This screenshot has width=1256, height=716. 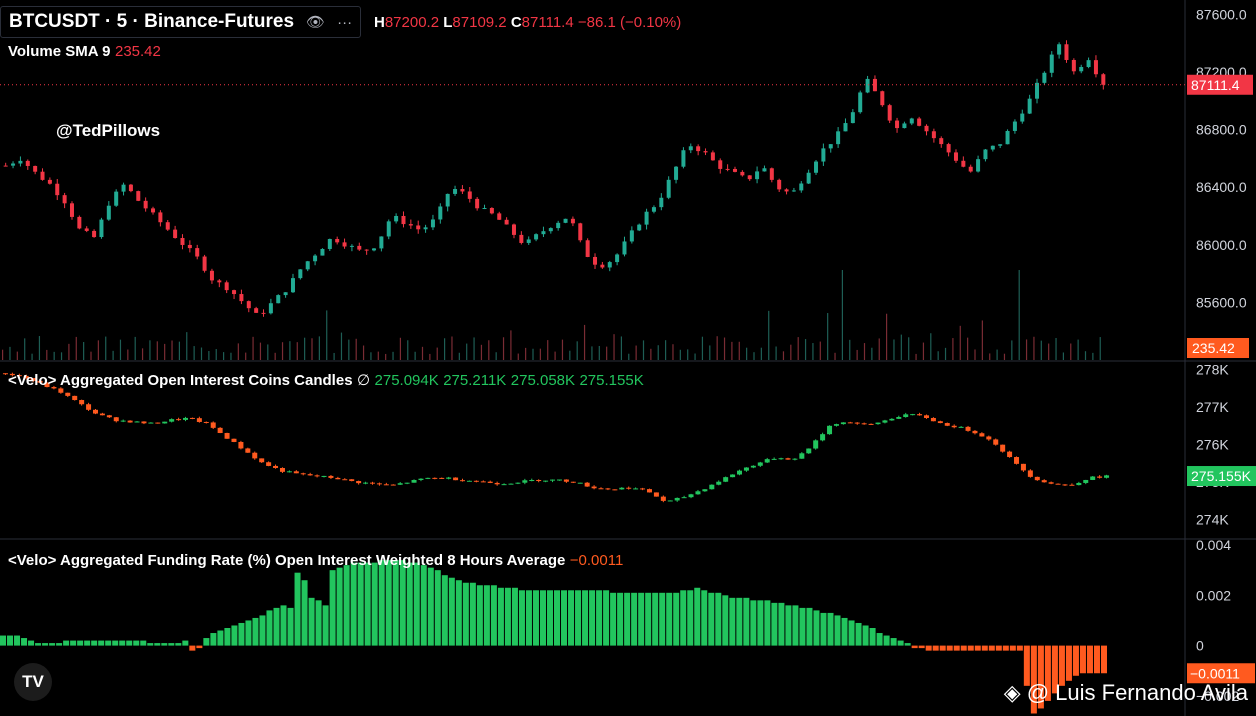 I want to click on funding-tick-label: −0.002, so click(x=1217, y=696).